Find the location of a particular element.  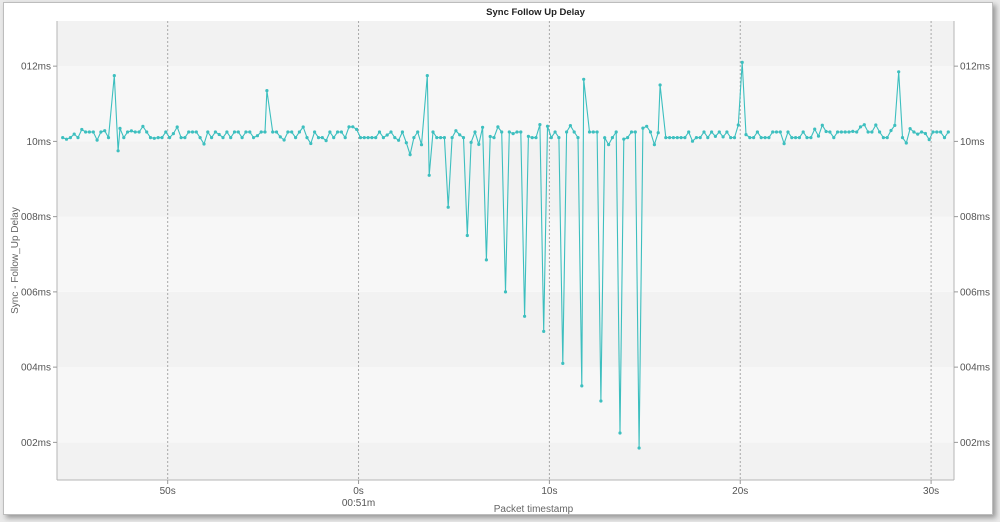

x-tick-label: 0s is located at coordinates (358, 491).